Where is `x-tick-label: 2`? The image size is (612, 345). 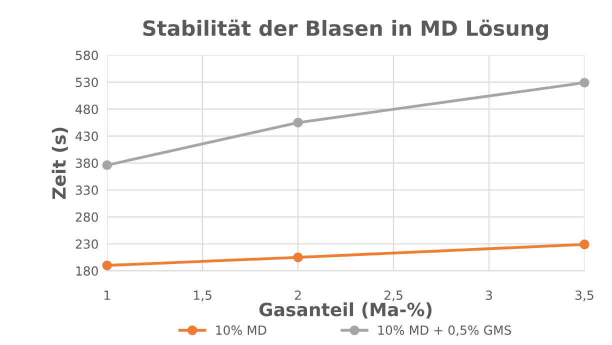 x-tick-label: 2 is located at coordinates (297, 295).